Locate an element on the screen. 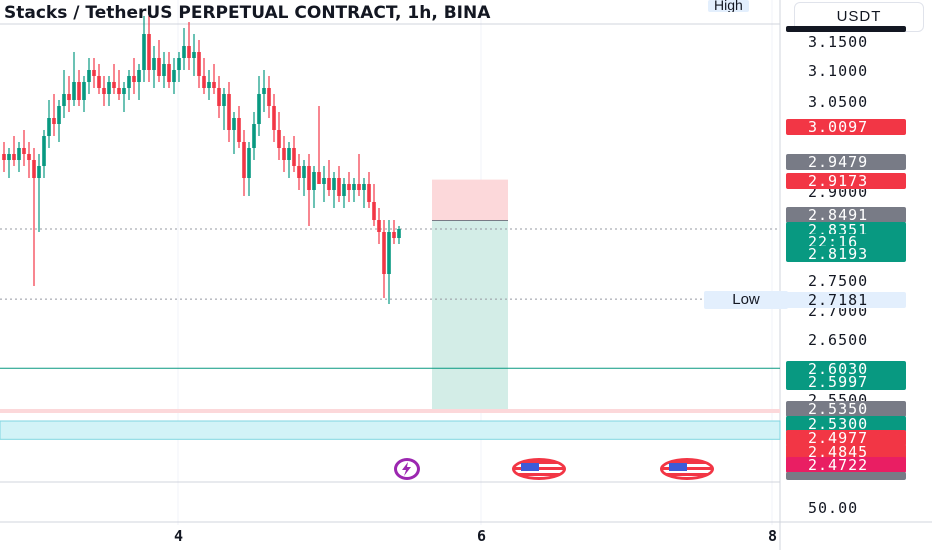 The image size is (932, 550). low-label: Low is located at coordinates (746, 300).